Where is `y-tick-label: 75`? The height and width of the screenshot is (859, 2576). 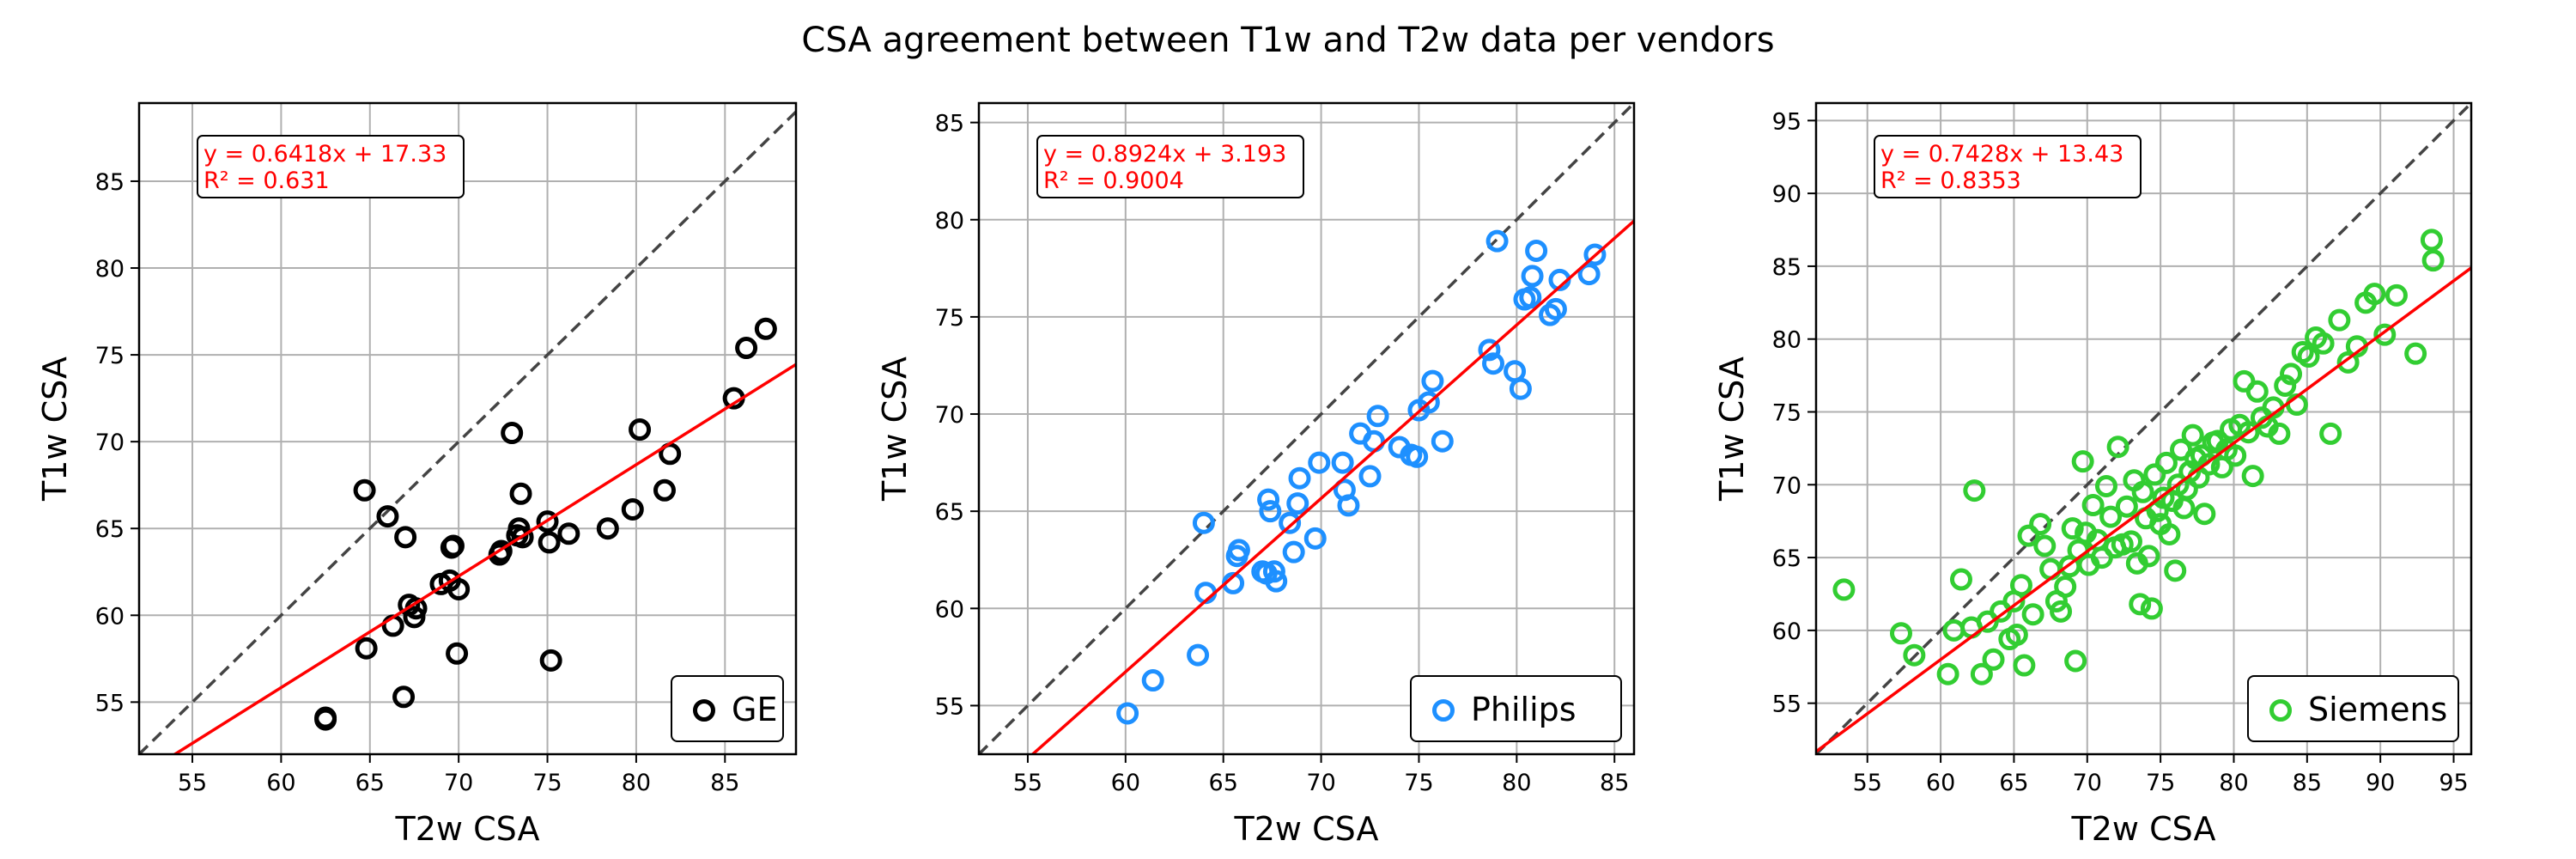
y-tick-label: 75 is located at coordinates (110, 356).